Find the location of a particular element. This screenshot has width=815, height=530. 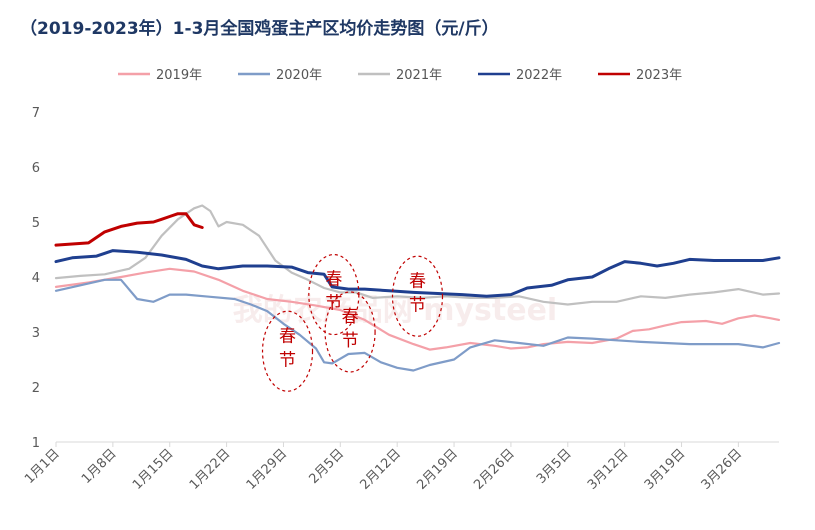

legend-label-2022年: 2022年 is located at coordinates (539, 75).